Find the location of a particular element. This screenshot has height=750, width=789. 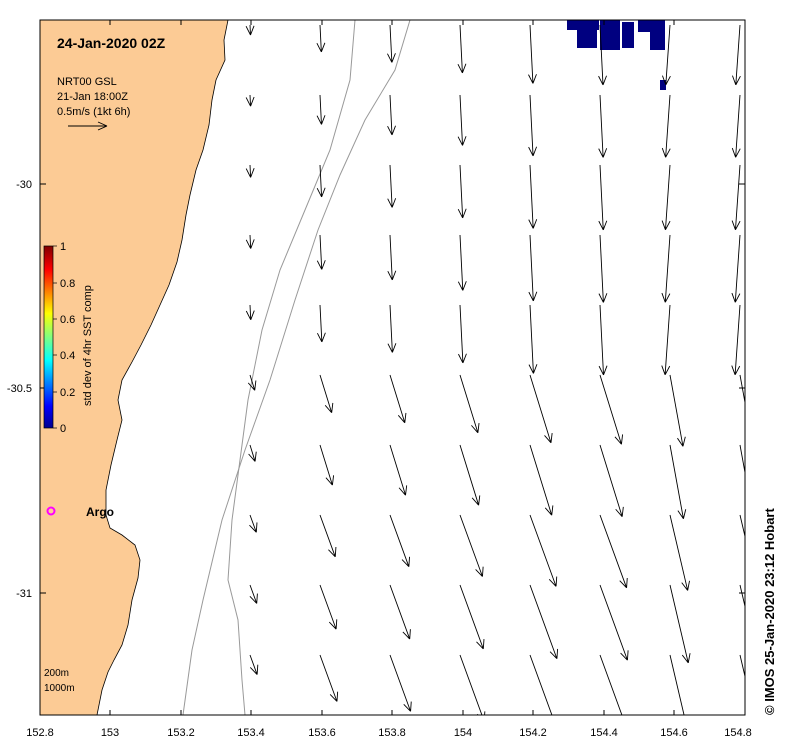

colorbar-label: std dev of 4hr SST comp is located at coordinates (88, 345).